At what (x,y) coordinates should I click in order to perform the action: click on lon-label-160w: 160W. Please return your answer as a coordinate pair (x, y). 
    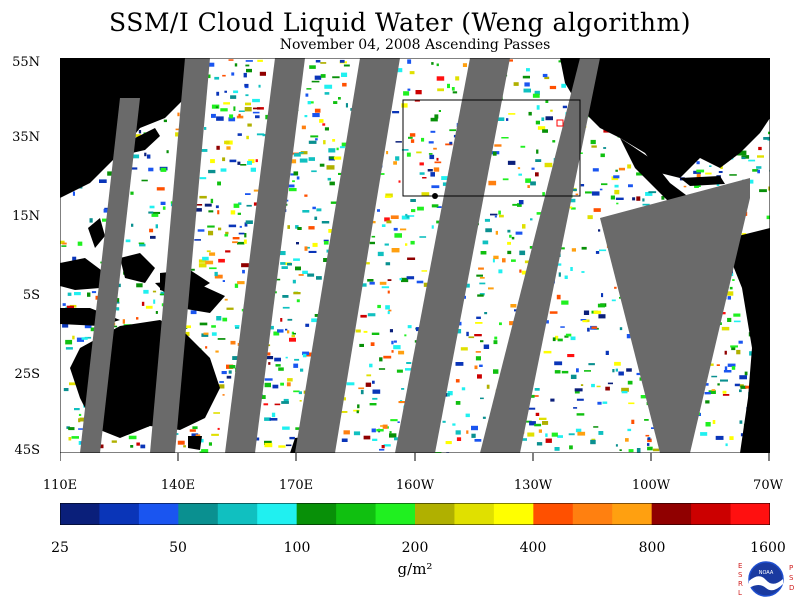
    Looking at the image, I should click on (415, 485).